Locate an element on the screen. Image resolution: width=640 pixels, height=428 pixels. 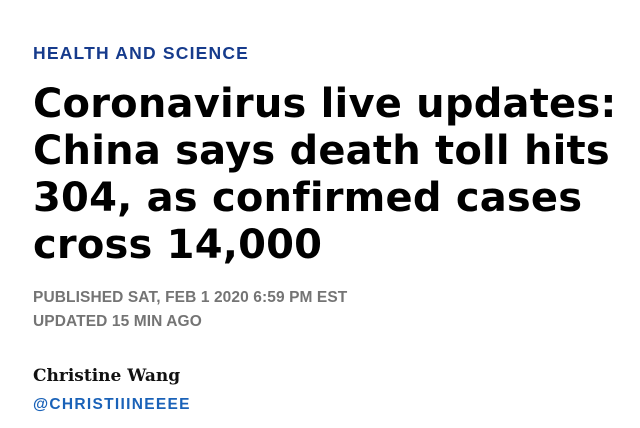
section-link: HEALTH AND SCIENCE is located at coordinates (141, 53).